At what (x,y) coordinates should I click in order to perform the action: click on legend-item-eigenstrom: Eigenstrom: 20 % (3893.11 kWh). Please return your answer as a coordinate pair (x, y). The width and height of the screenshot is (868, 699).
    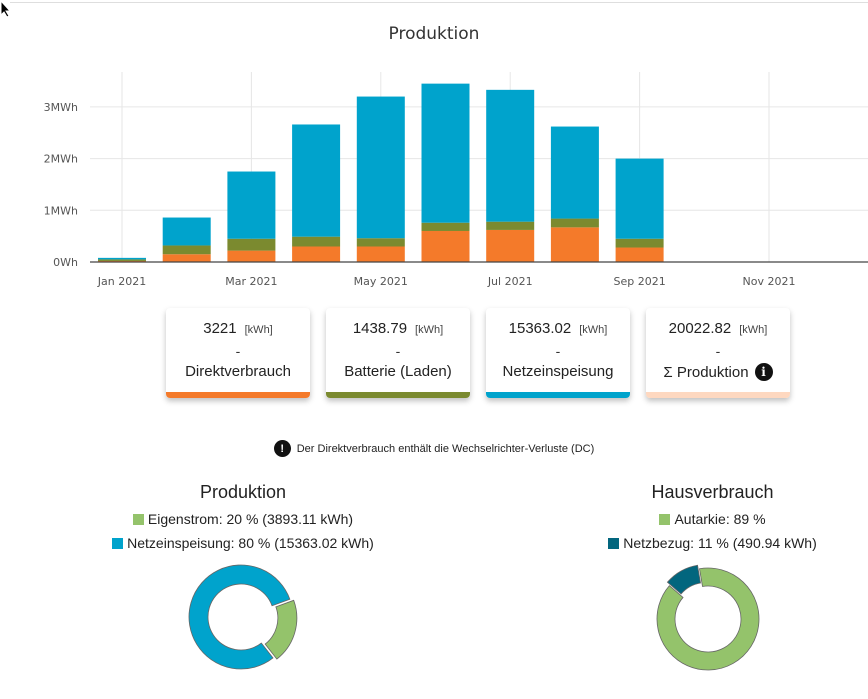
    Looking at the image, I should click on (243, 519).